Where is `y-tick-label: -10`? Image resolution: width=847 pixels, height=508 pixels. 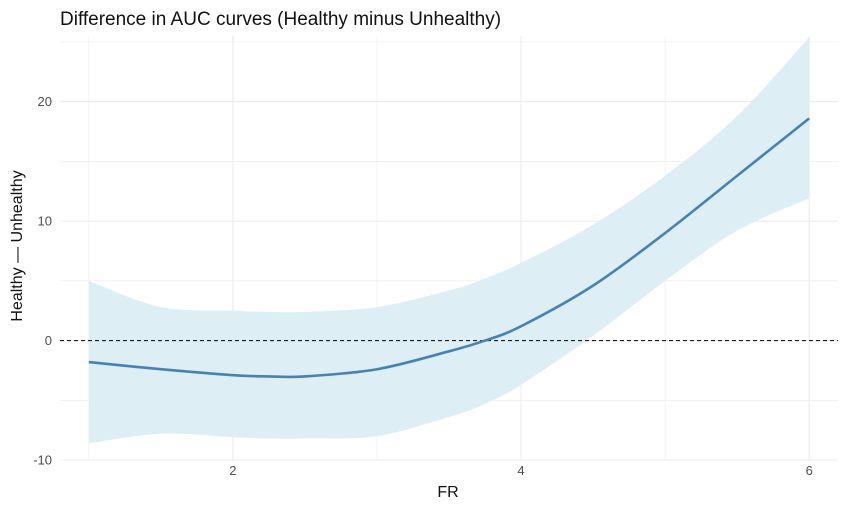 y-tick-label: -10 is located at coordinates (42, 460).